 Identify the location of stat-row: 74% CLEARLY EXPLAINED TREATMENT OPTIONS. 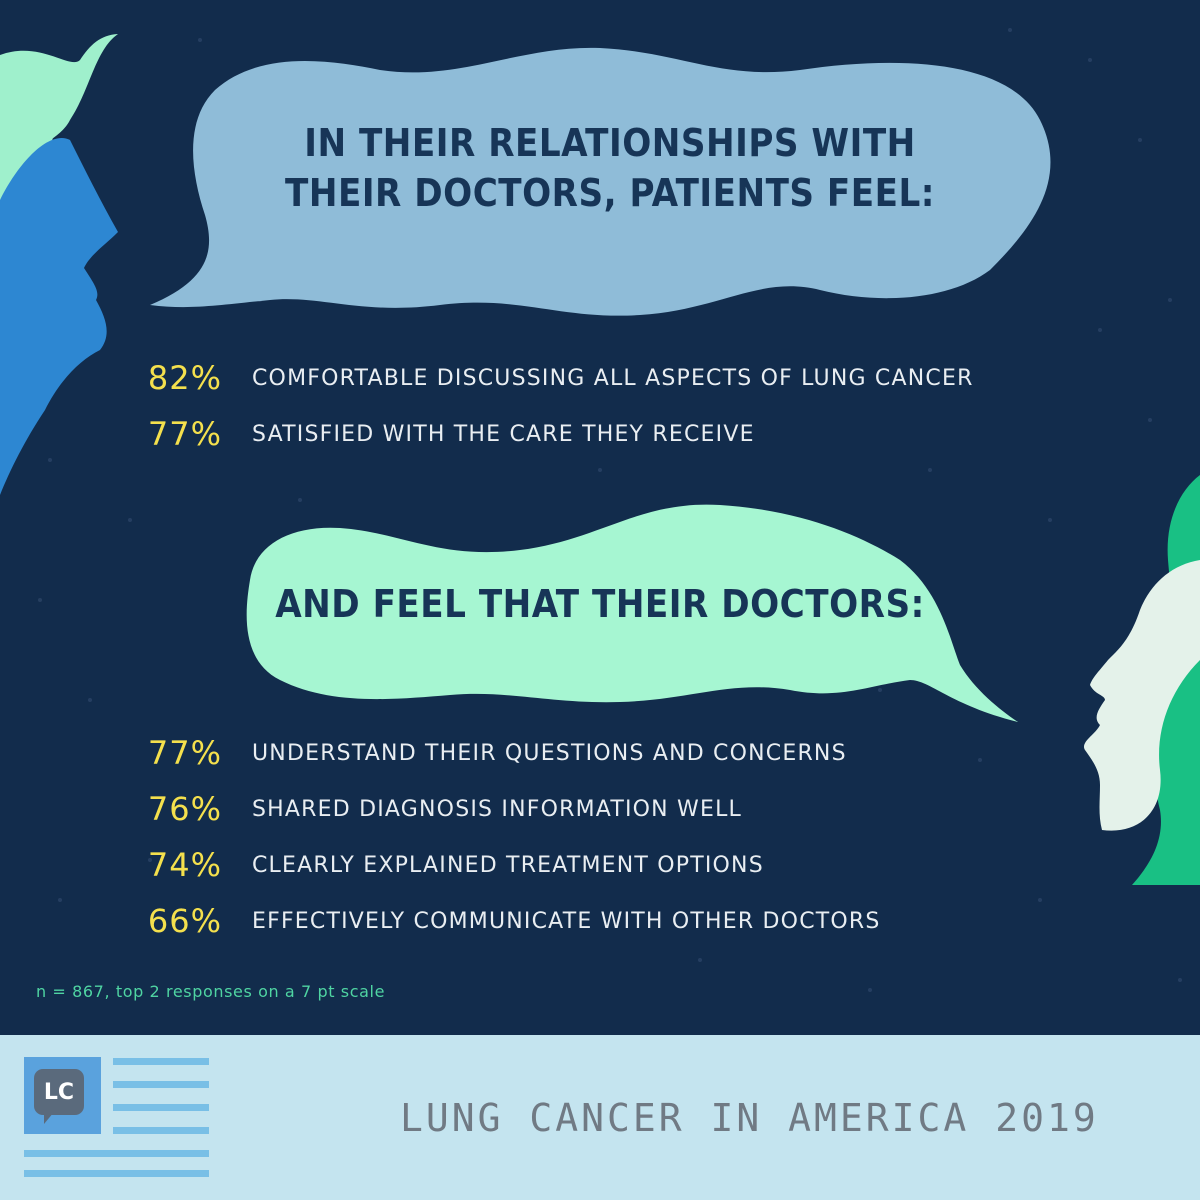
(382, 865).